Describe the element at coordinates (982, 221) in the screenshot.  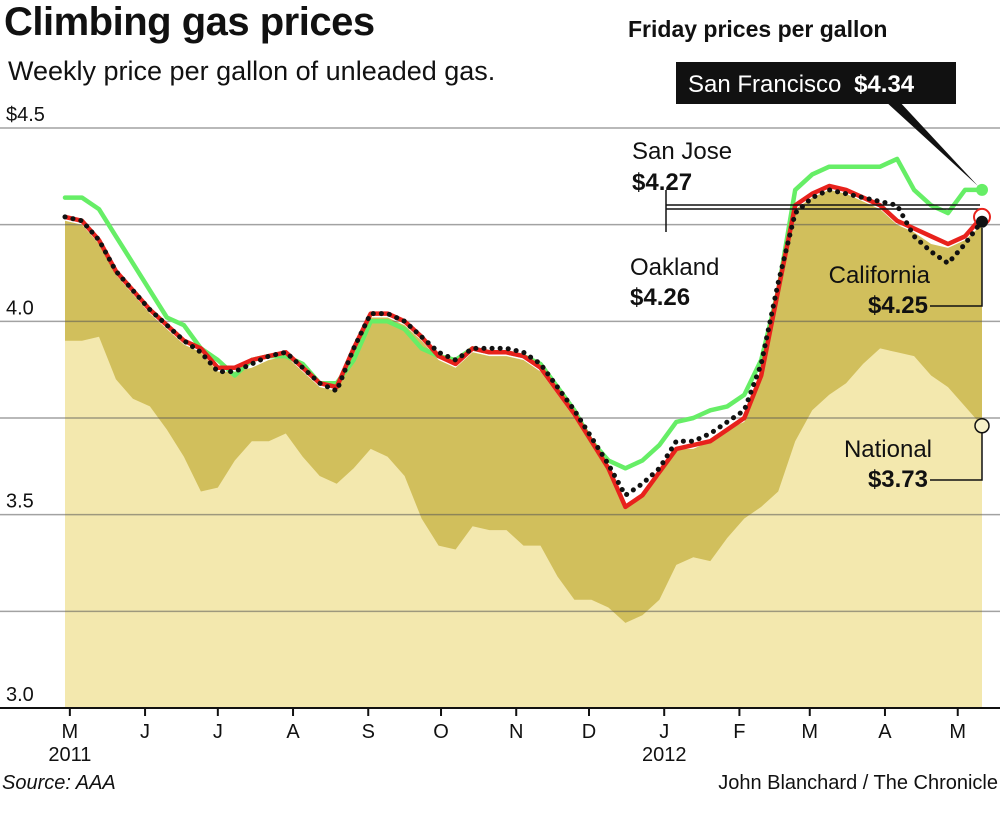
I see `oak-end-point` at that location.